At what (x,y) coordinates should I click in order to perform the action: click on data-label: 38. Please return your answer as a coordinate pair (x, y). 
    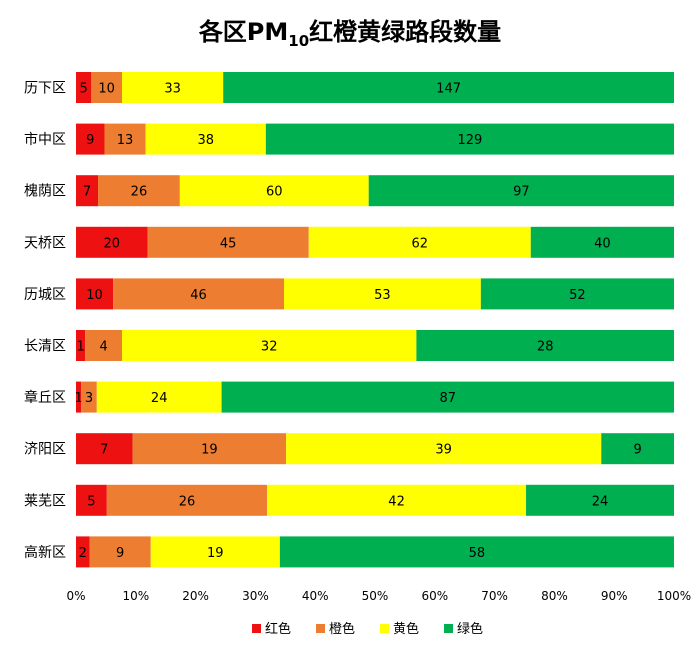
    Looking at the image, I should click on (205, 140).